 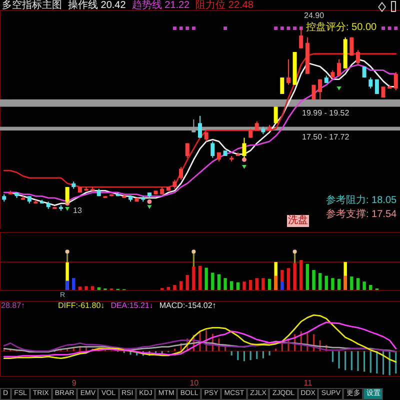 I want to click on x-tick-label: 10, so click(x=195, y=383).